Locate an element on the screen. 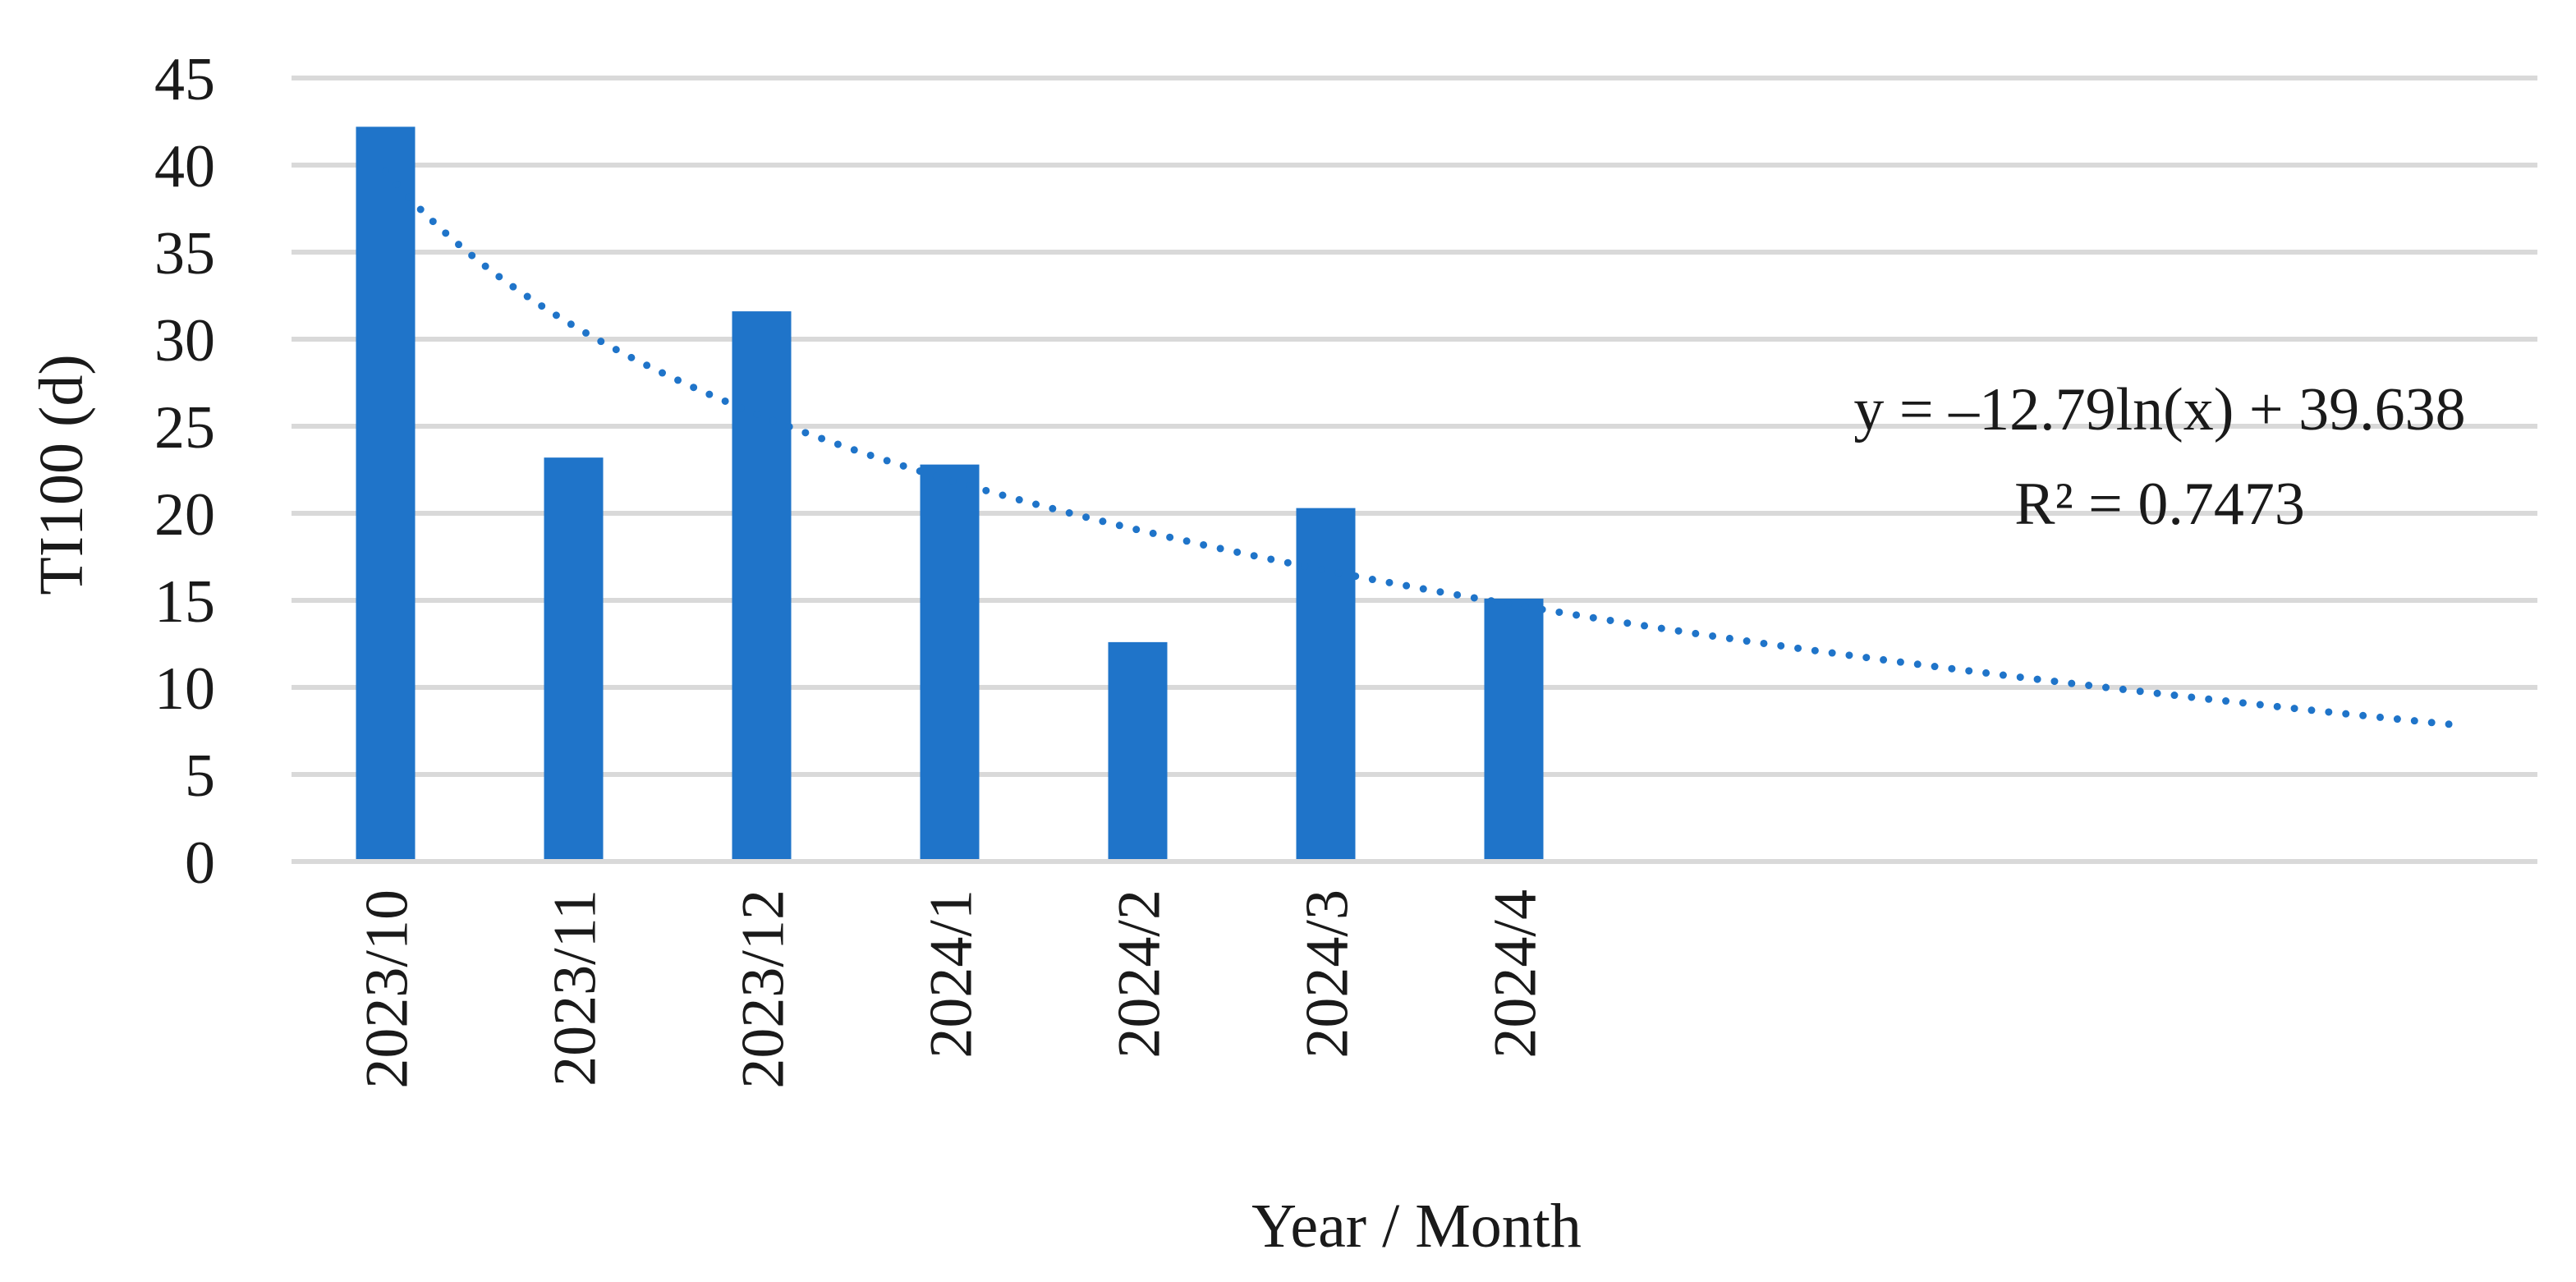  bar-2024/4 is located at coordinates (1514, 728).